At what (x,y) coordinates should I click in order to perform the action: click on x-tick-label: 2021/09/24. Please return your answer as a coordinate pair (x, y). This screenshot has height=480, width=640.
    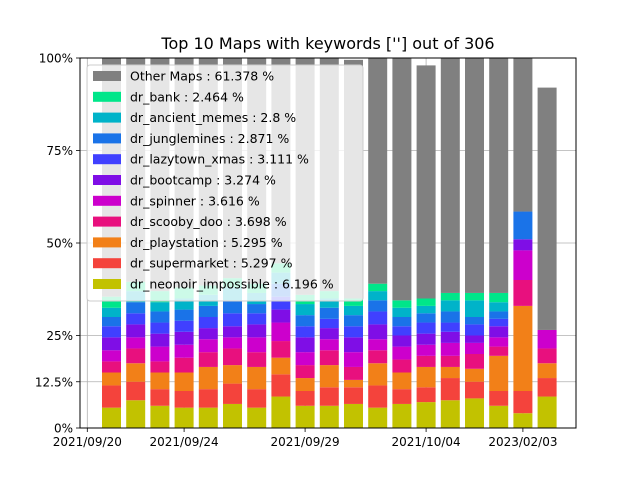
    Looking at the image, I should click on (184, 442).